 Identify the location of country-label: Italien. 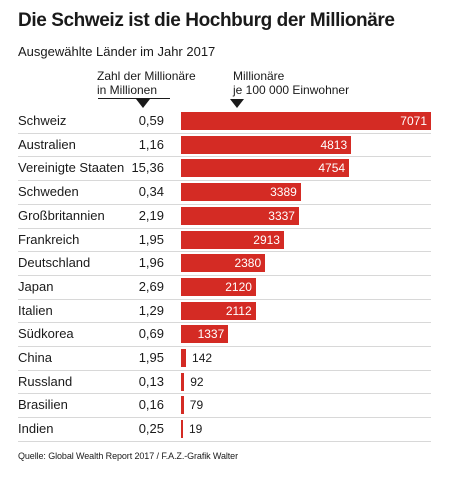
(35, 310).